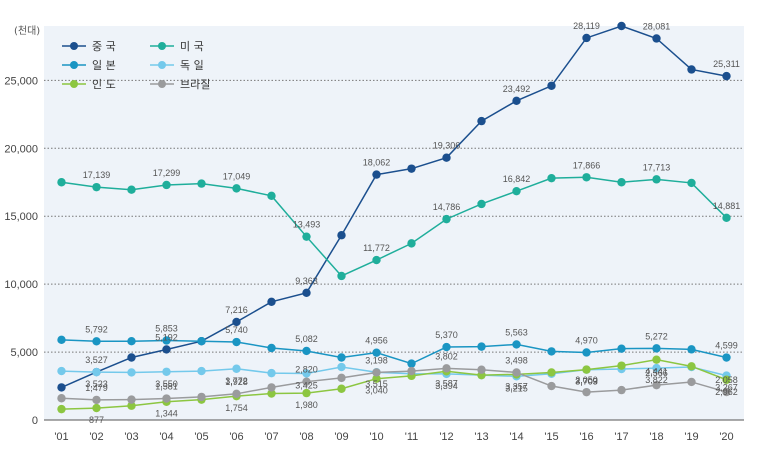  What do you see at coordinates (104, 65) in the screenshot?
I see `legend-label: 일 본` at bounding box center [104, 65].